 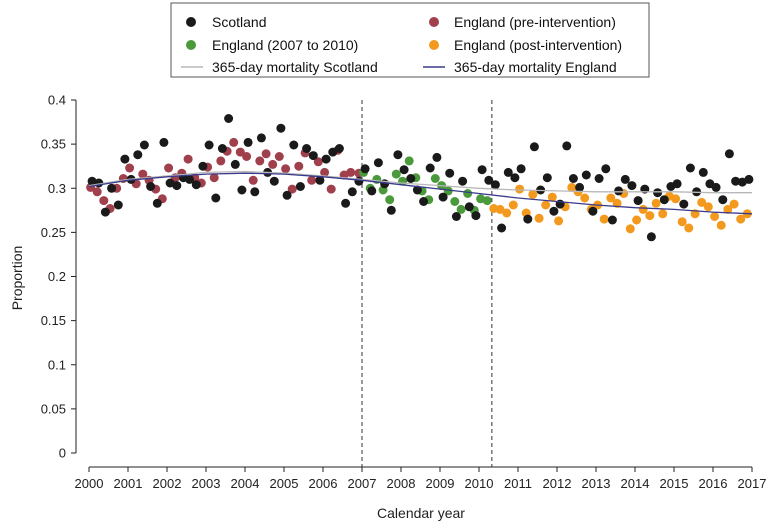 What do you see at coordinates (89, 483) in the screenshot?
I see `x-tick-label: 2000` at bounding box center [89, 483].